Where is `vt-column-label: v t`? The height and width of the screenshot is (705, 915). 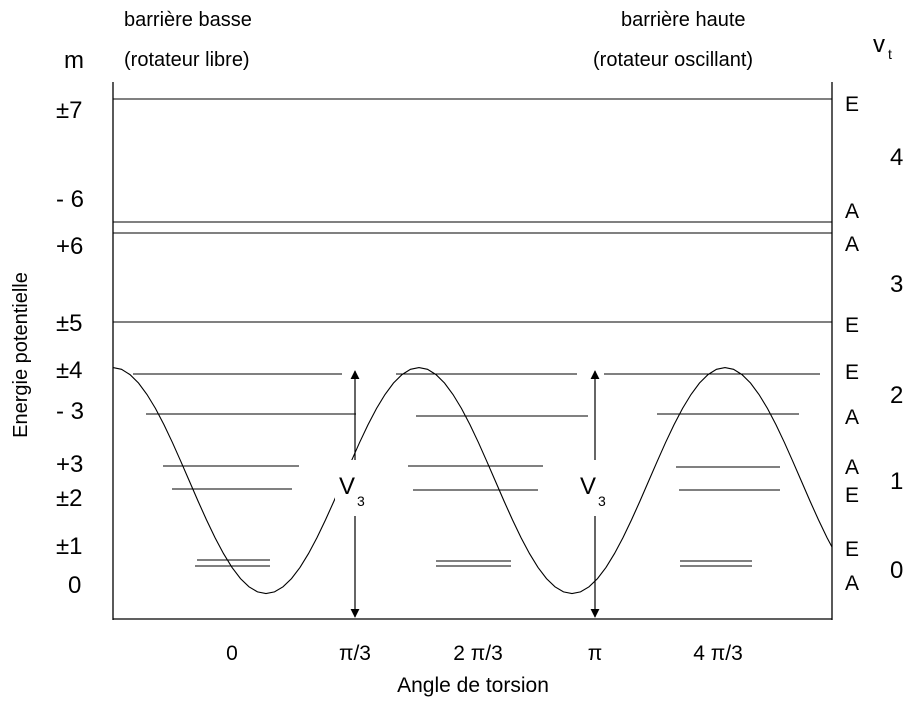
vt-column-label: v t is located at coordinates (882, 46).